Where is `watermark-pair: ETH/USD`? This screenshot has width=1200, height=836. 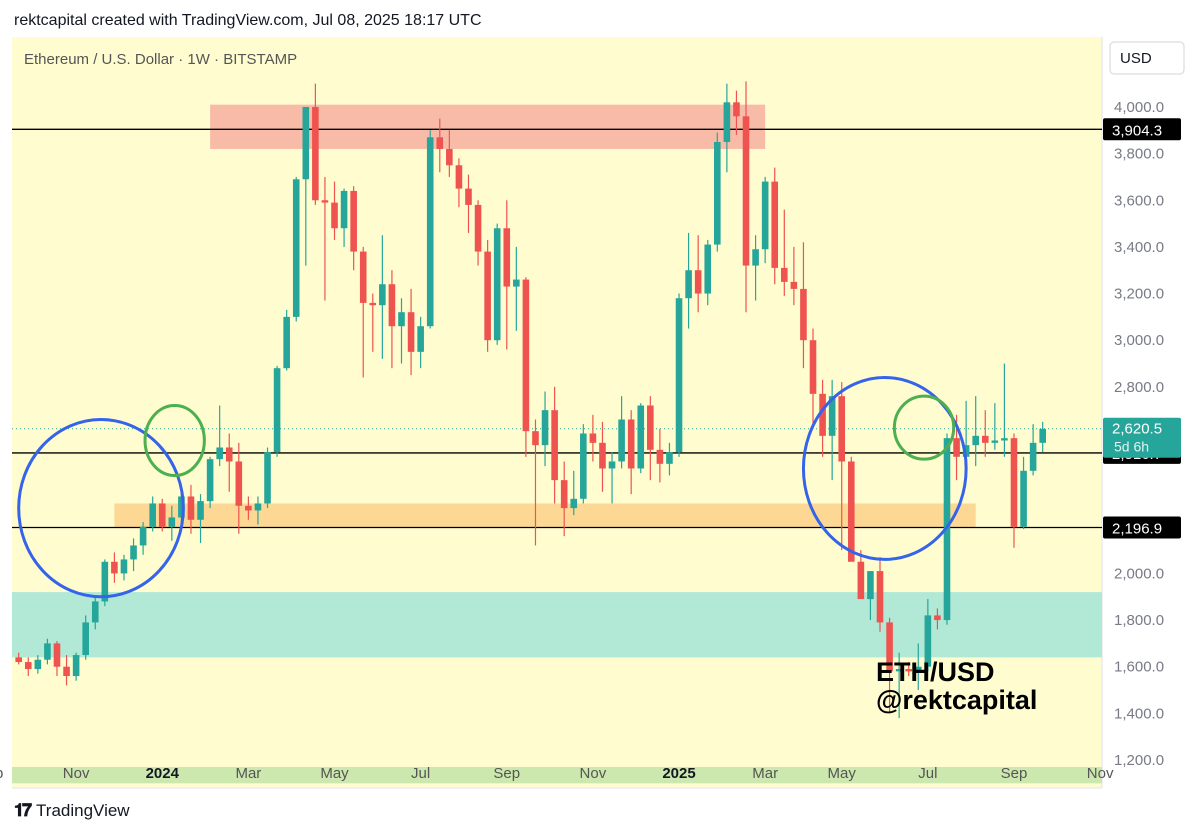 watermark-pair: ETH/USD is located at coordinates (935, 672).